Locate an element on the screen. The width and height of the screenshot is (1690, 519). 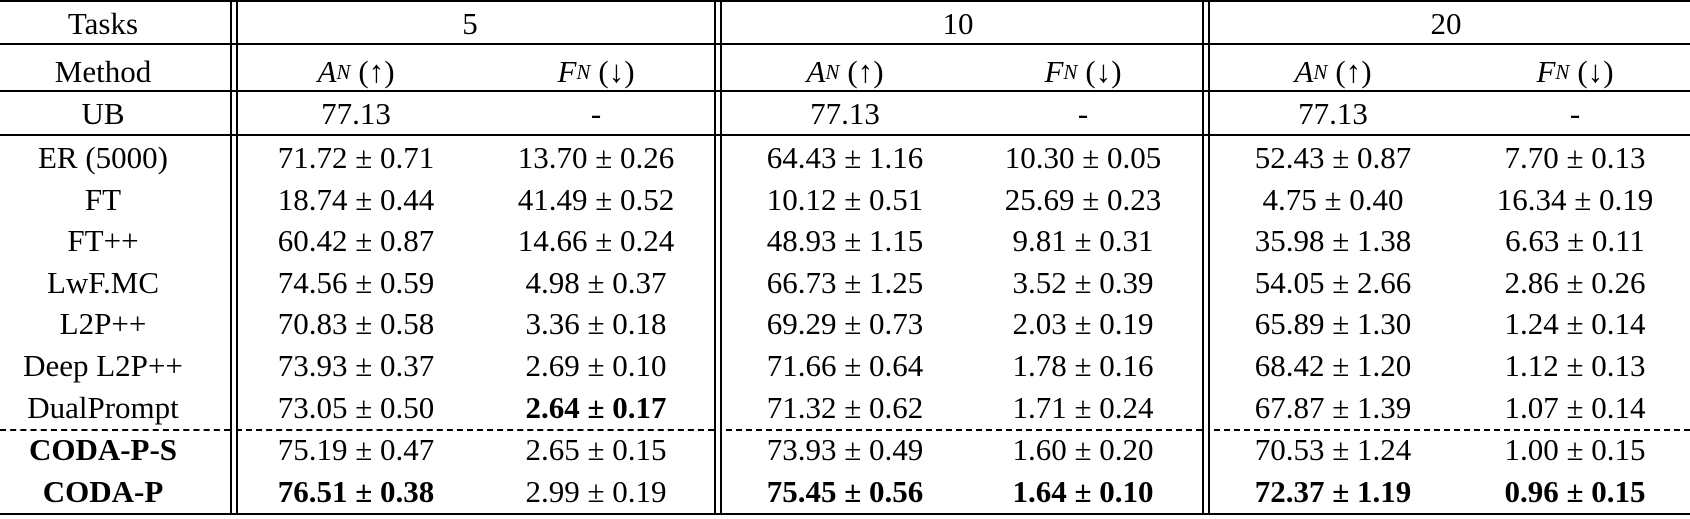
table-cell: 68.42 ± 1.20 is located at coordinates (1333, 365).